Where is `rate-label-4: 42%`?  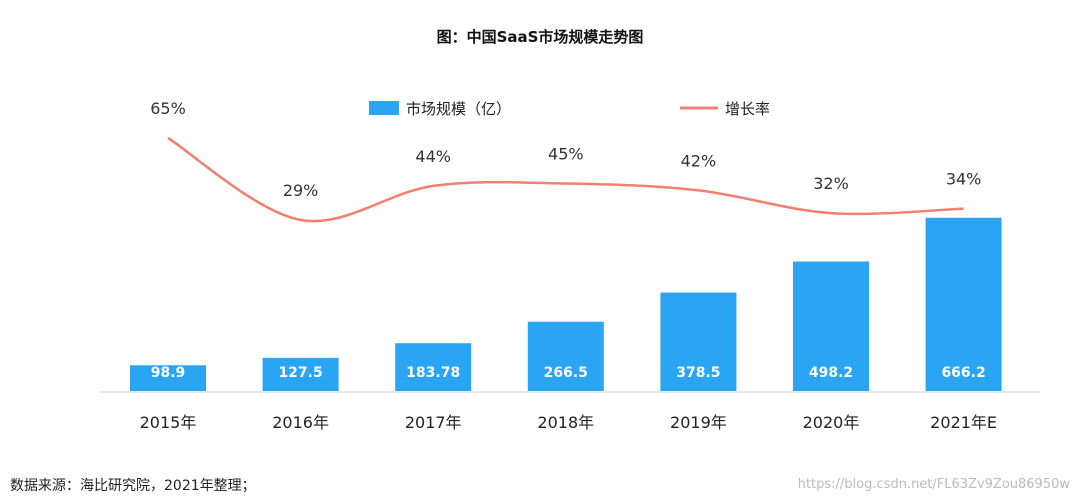
rate-label-4: 42% is located at coordinates (699, 160).